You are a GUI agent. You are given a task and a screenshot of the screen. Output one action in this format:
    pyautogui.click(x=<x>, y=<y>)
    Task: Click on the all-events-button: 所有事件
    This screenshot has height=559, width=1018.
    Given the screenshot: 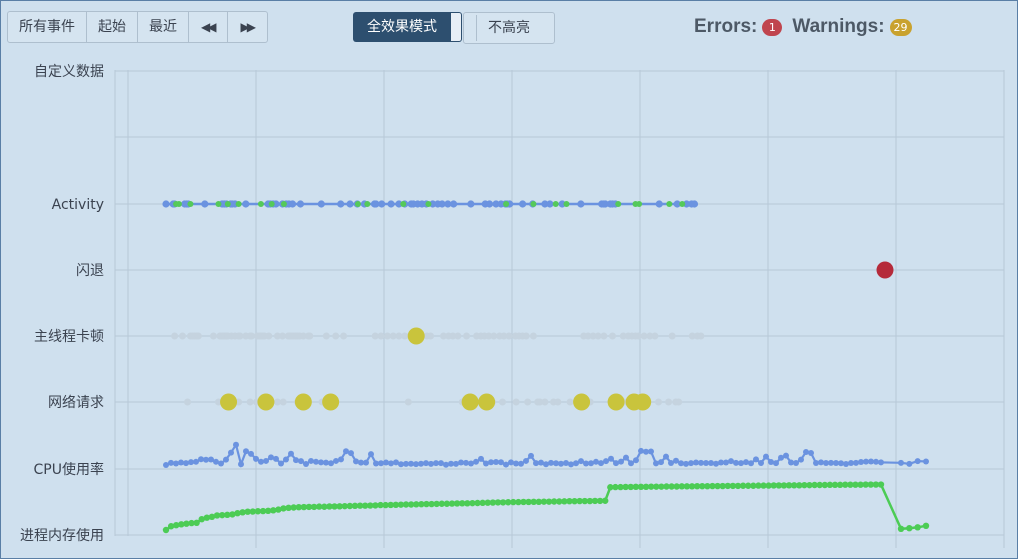 What is the action you would take?
    pyautogui.click(x=47, y=27)
    